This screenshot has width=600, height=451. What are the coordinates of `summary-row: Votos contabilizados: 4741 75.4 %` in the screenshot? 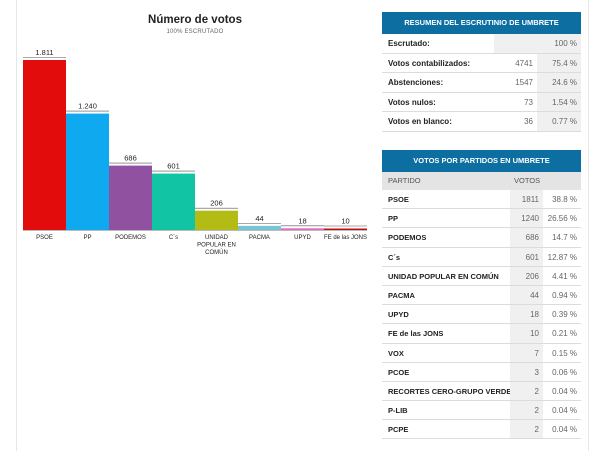 It's located at (481, 63).